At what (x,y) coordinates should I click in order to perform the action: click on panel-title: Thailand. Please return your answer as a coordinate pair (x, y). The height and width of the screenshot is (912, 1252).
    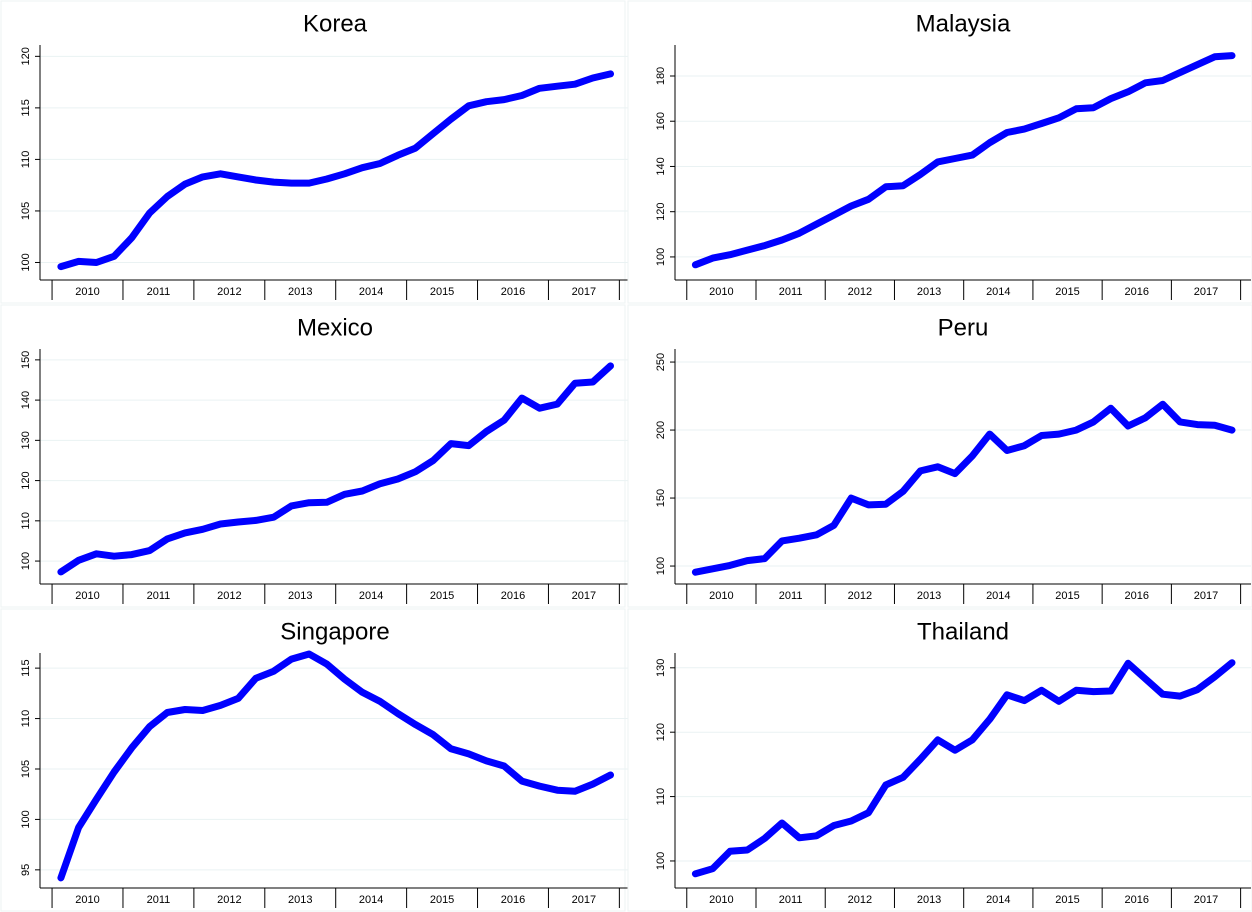
    Looking at the image, I should click on (963, 631).